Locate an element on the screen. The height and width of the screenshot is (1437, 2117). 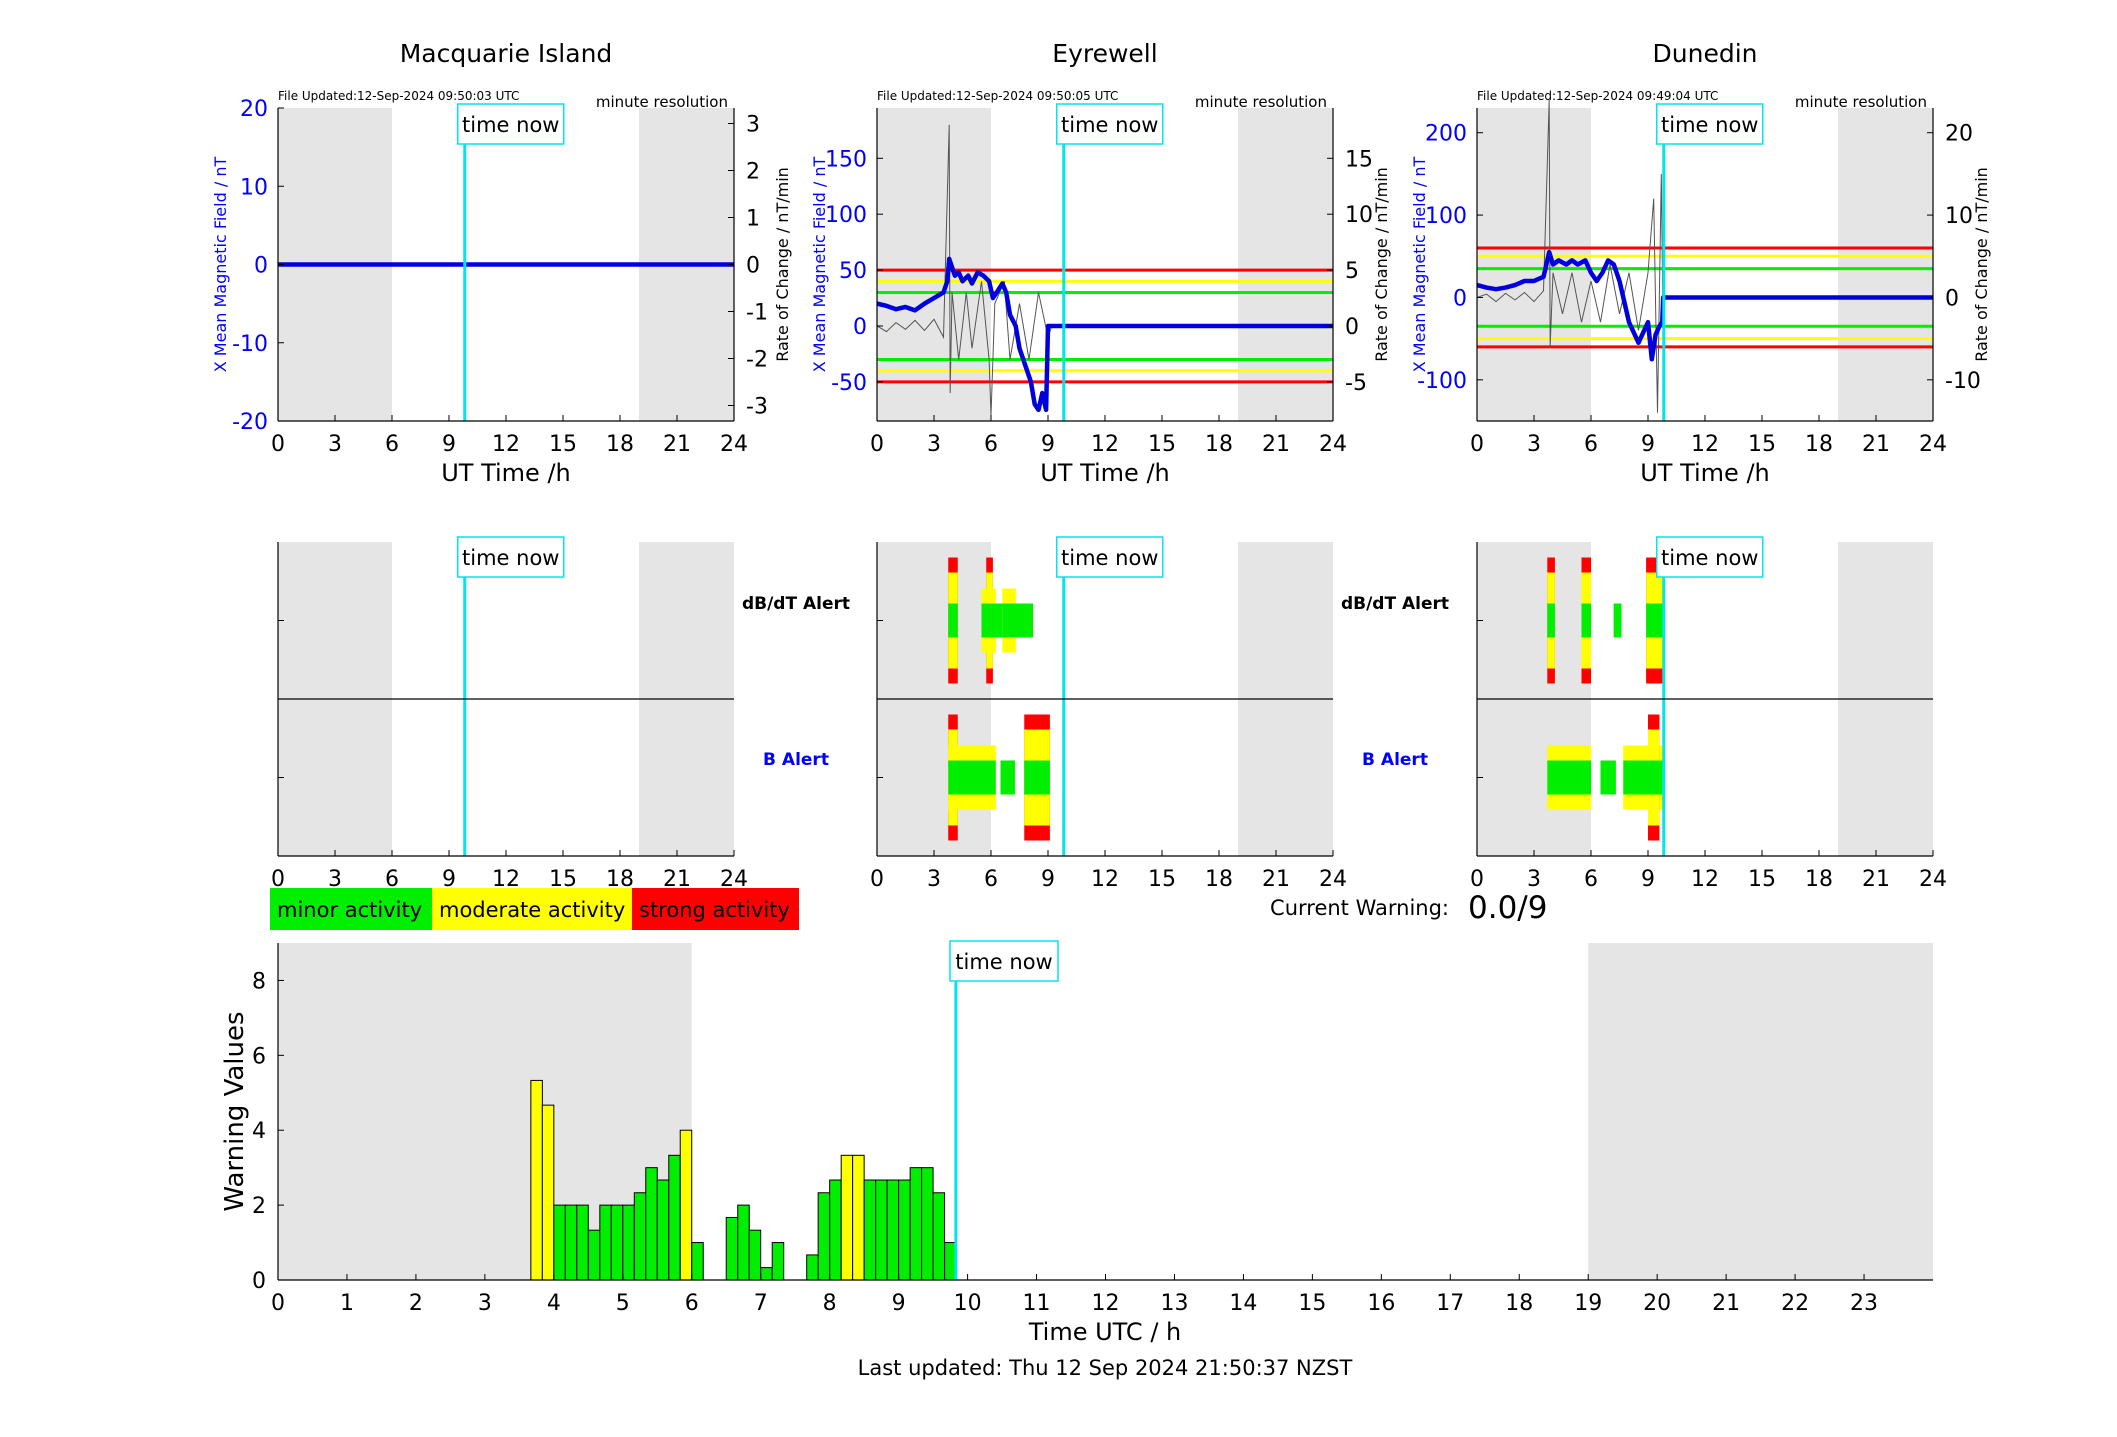
station-title: Dunedin is located at coordinates (1705, 53).